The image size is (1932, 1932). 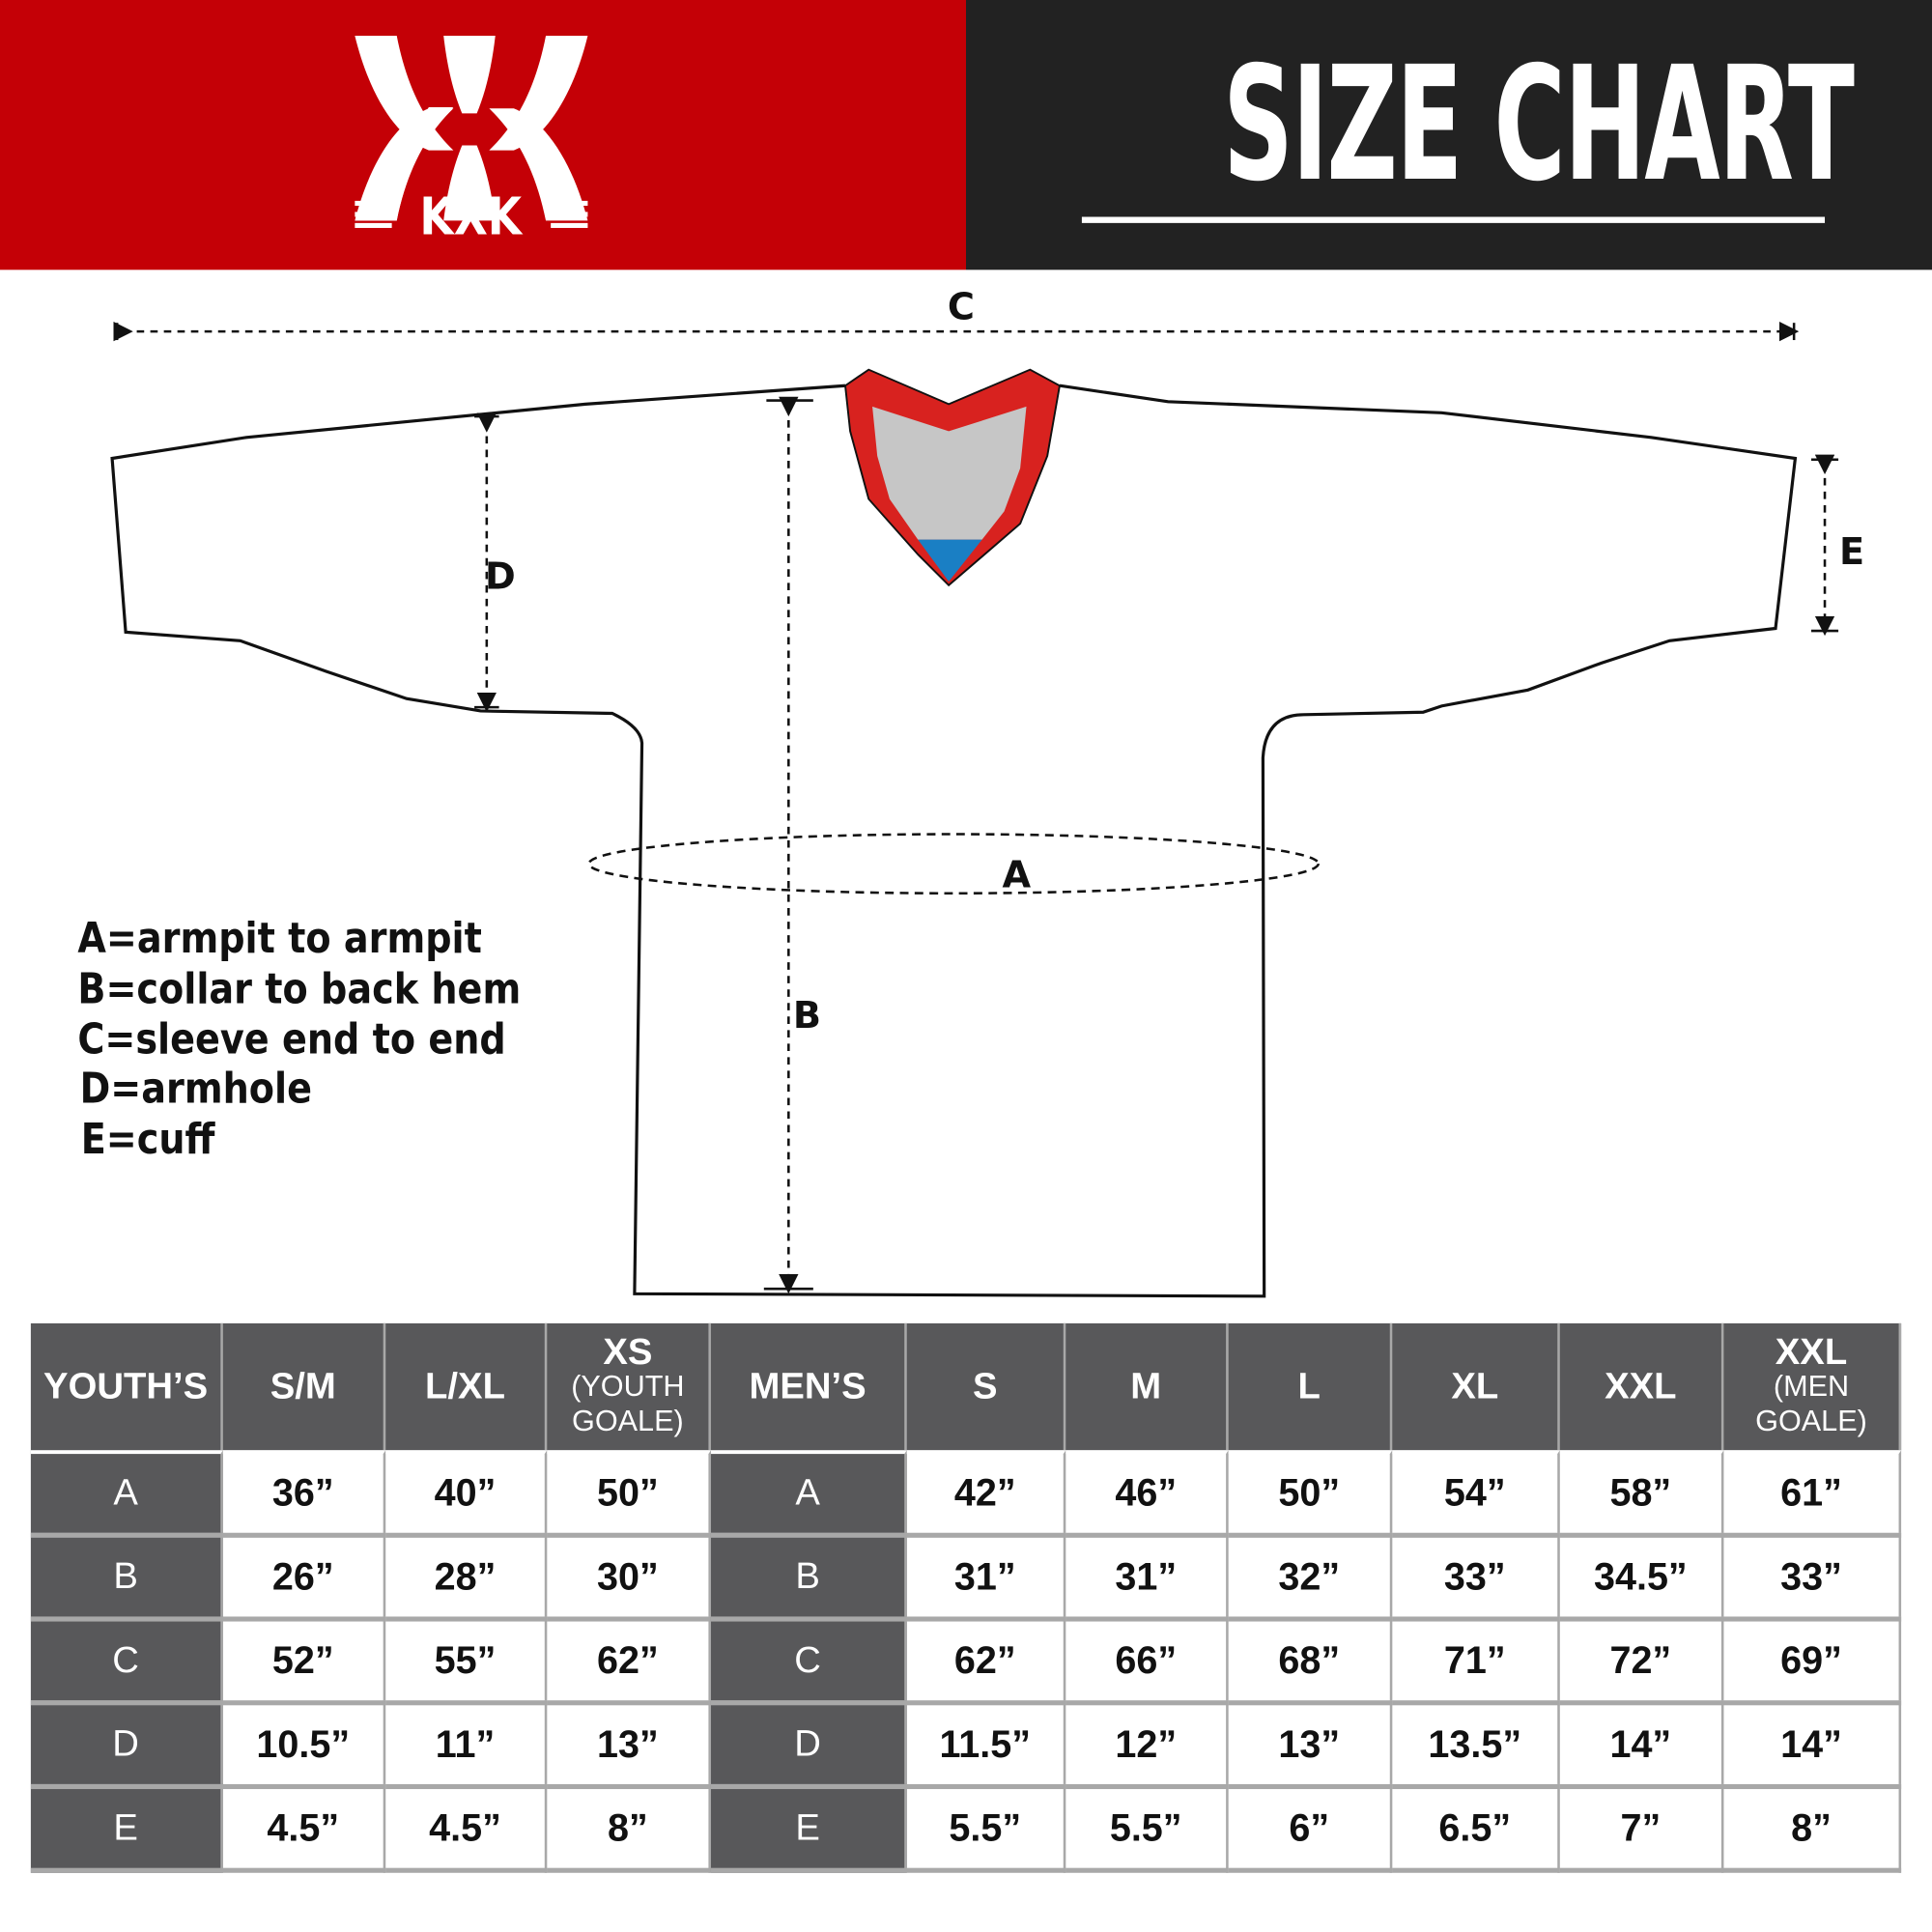 What do you see at coordinates (1812, 1491) in the screenshot?
I see `table-cell: 61”` at bounding box center [1812, 1491].